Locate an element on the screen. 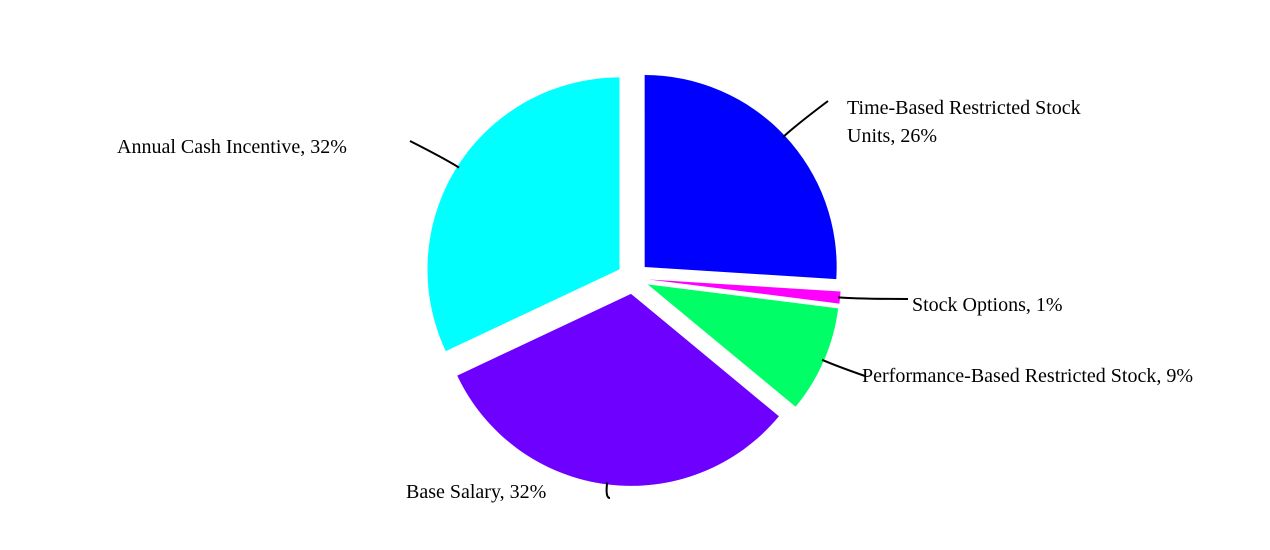 The width and height of the screenshot is (1270, 550). slice-label: Performance-Based Restricted Stock, 9% is located at coordinates (1028, 376).